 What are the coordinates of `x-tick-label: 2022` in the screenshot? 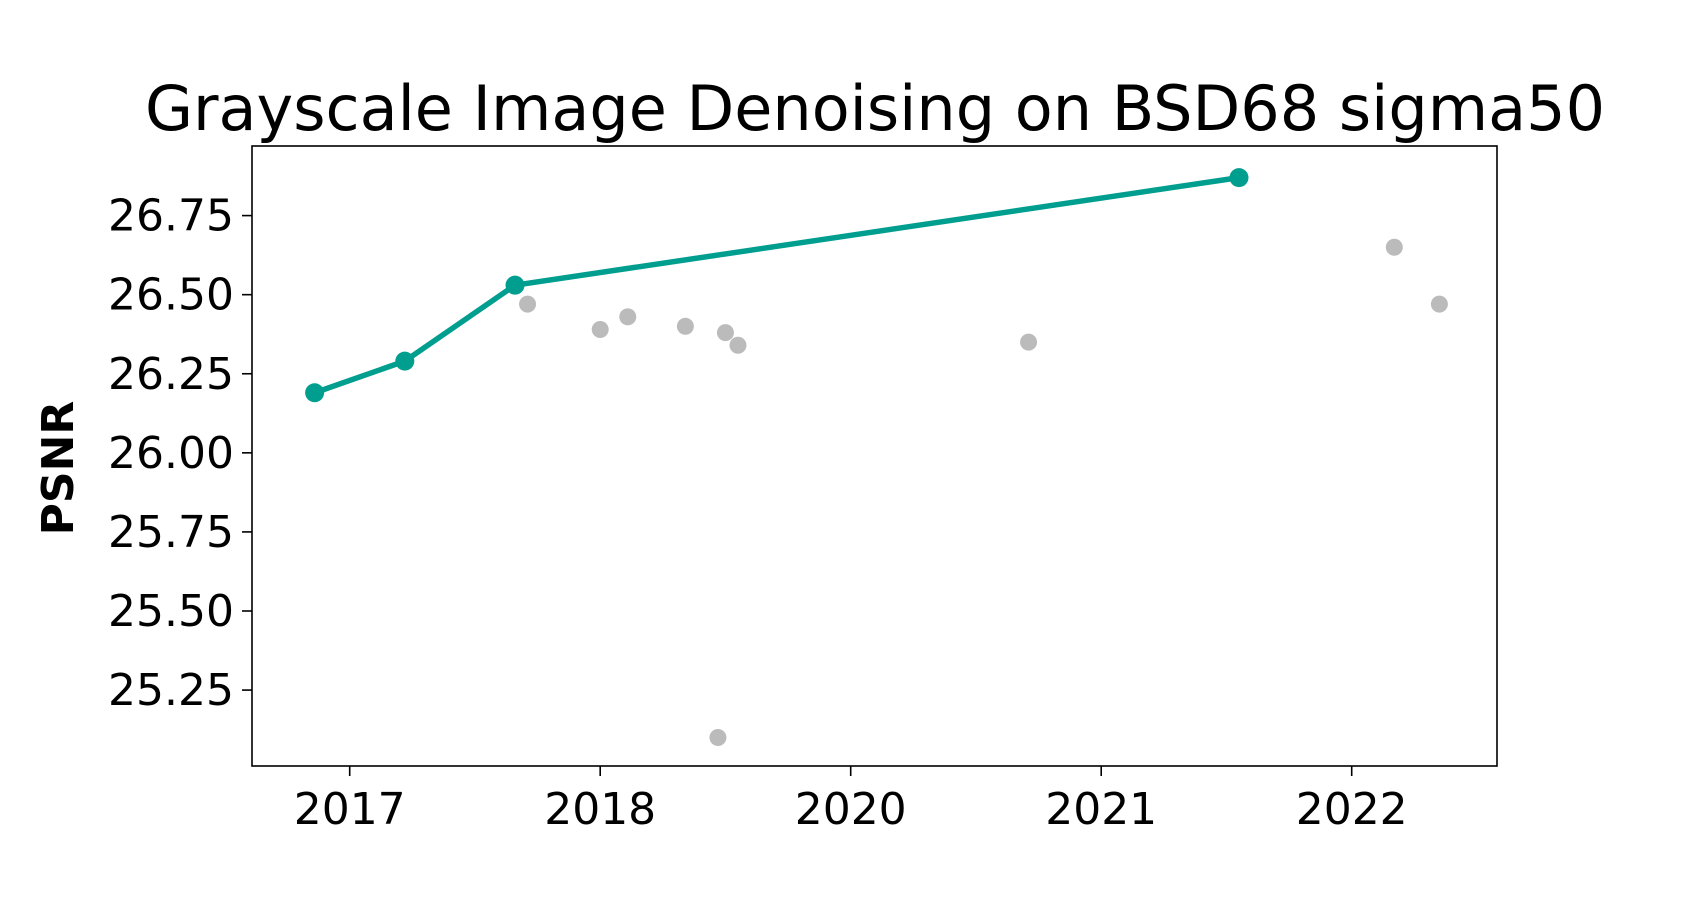 It's located at (1352, 809).